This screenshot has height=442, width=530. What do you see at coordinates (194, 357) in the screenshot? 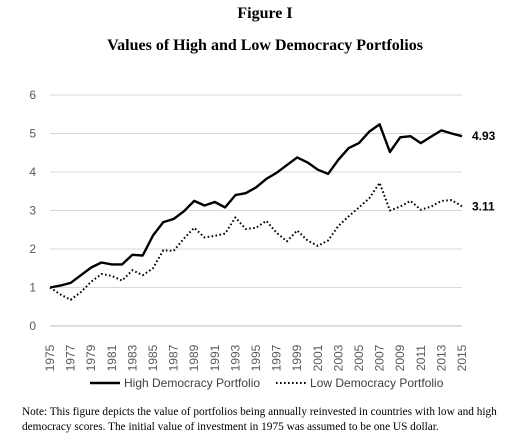
I see `x-tick-label: 1989` at bounding box center [194, 357].